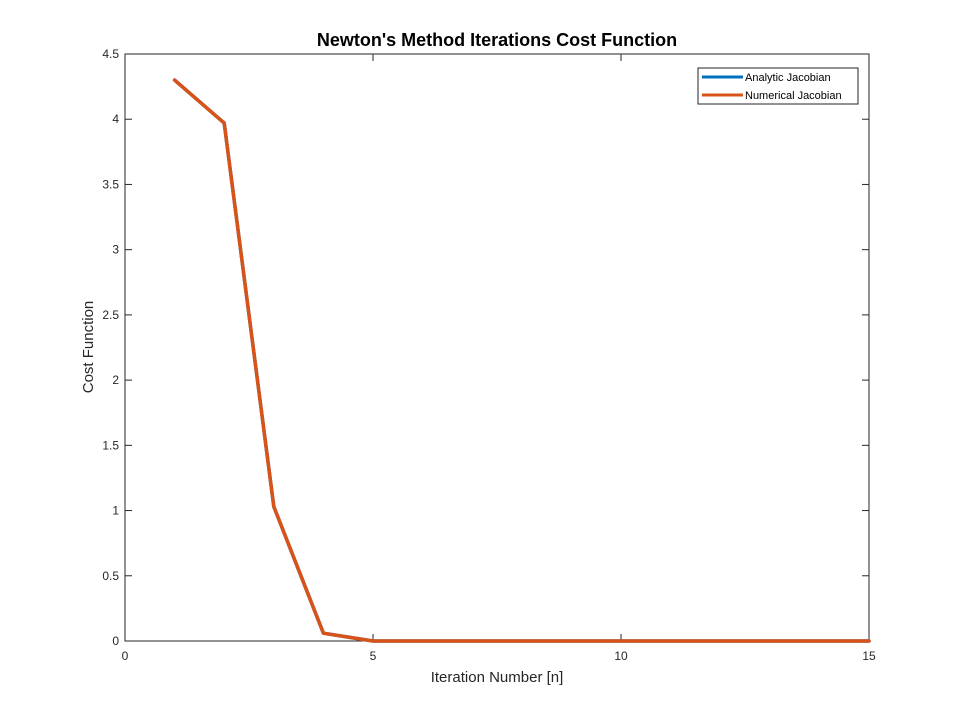 The image size is (958, 719). I want to click on x-tick-label: 0, so click(125, 656).